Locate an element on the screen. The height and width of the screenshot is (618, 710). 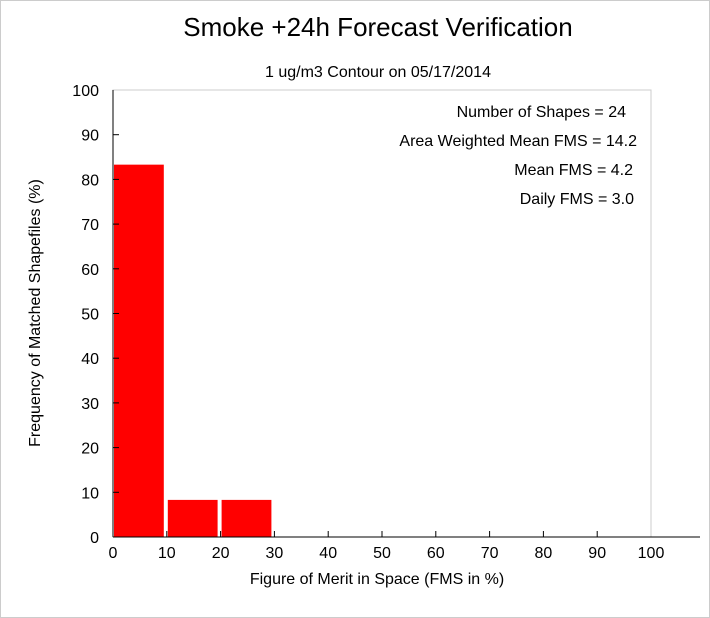
x-tick-label: 70 is located at coordinates (490, 553).